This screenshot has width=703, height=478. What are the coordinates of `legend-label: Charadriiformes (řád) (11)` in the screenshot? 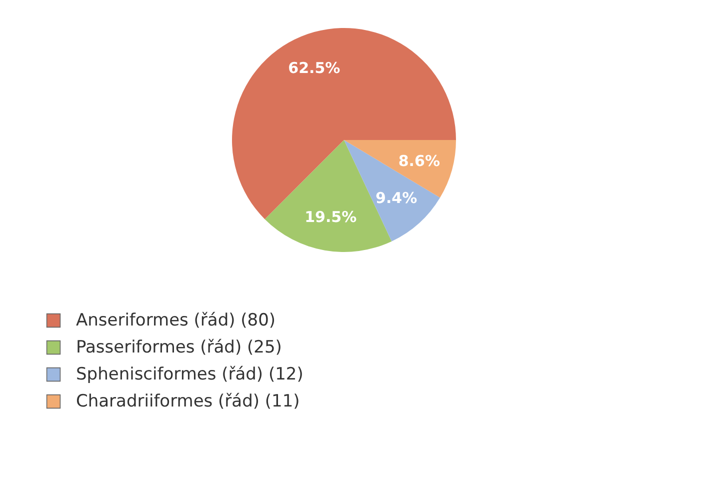 It's located at (188, 402).